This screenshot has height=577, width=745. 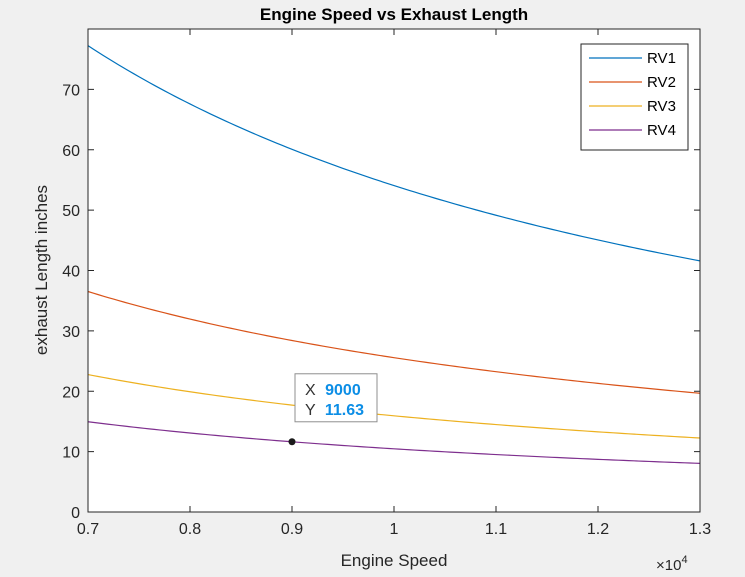 What do you see at coordinates (661, 82) in the screenshot?
I see `legend-label: RV2` at bounding box center [661, 82].